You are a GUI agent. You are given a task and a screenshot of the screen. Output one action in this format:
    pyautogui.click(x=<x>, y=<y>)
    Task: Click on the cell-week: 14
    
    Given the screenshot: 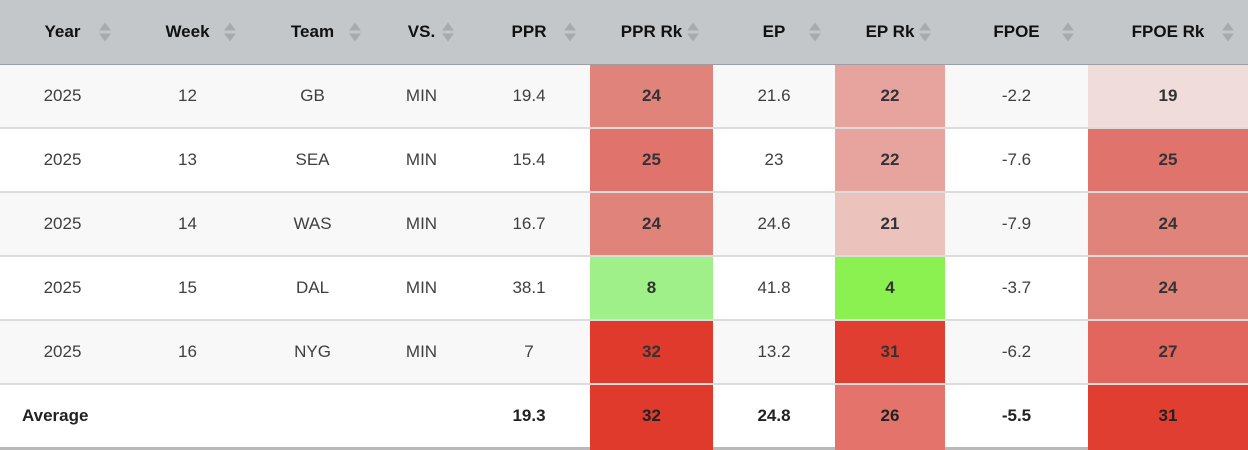 What is the action you would take?
    pyautogui.click(x=187, y=223)
    